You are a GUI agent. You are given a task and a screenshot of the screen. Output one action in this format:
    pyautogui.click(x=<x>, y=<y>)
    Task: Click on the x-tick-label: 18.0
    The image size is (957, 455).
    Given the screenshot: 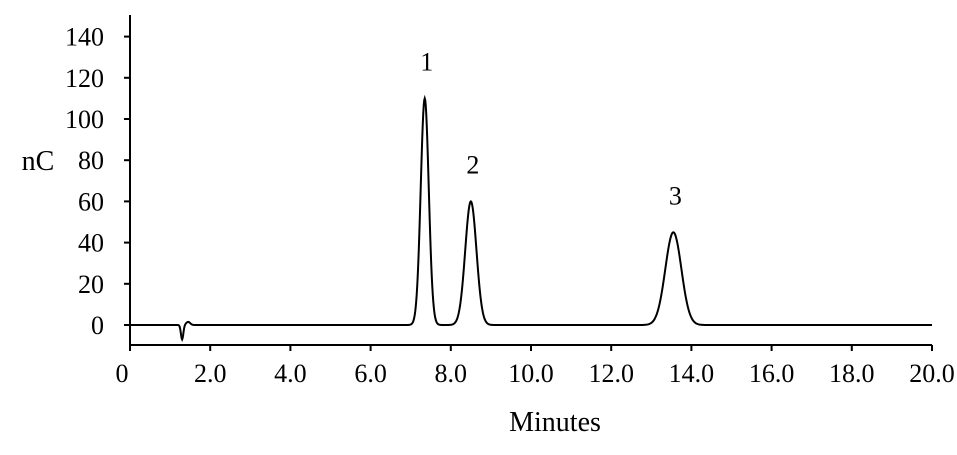 What is the action you would take?
    pyautogui.click(x=852, y=373)
    